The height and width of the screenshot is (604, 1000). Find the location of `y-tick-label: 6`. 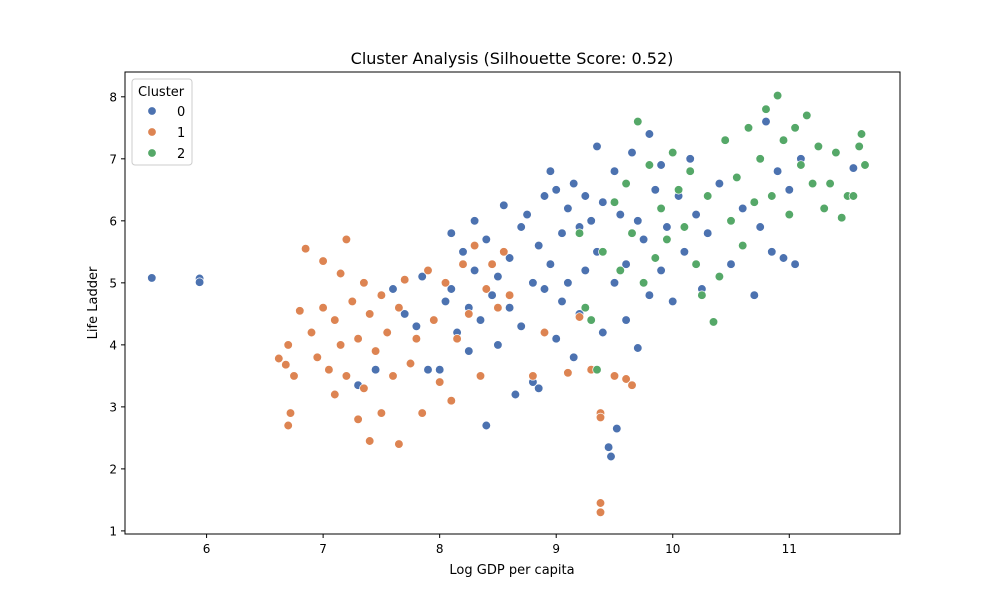

y-tick-label: 6 is located at coordinates (113, 221).